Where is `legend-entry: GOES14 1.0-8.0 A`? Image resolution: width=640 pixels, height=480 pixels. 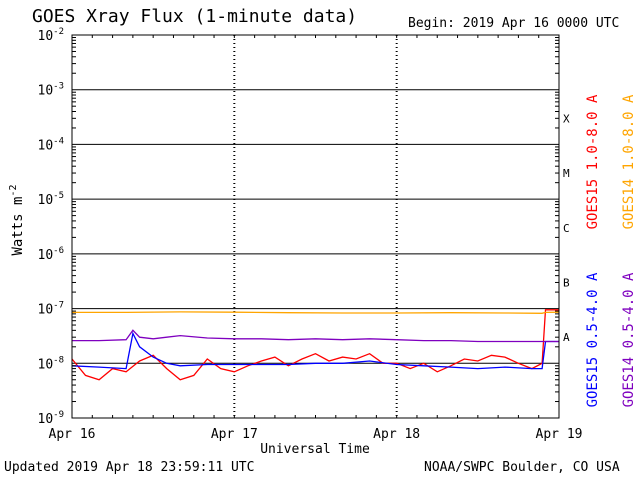
legend-entry: GOES14 1.0-8.0 A is located at coordinates (629, 161).